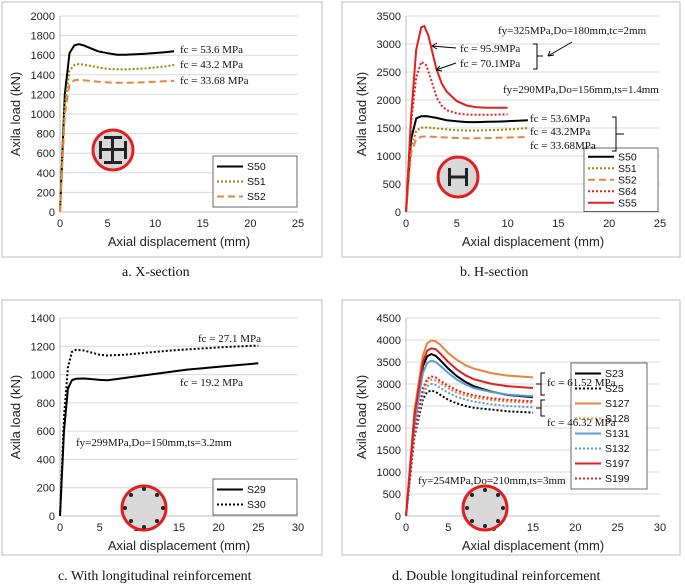  Describe the element at coordinates (156, 272) in the screenshot. I see `caption-a: a. X-section` at that location.